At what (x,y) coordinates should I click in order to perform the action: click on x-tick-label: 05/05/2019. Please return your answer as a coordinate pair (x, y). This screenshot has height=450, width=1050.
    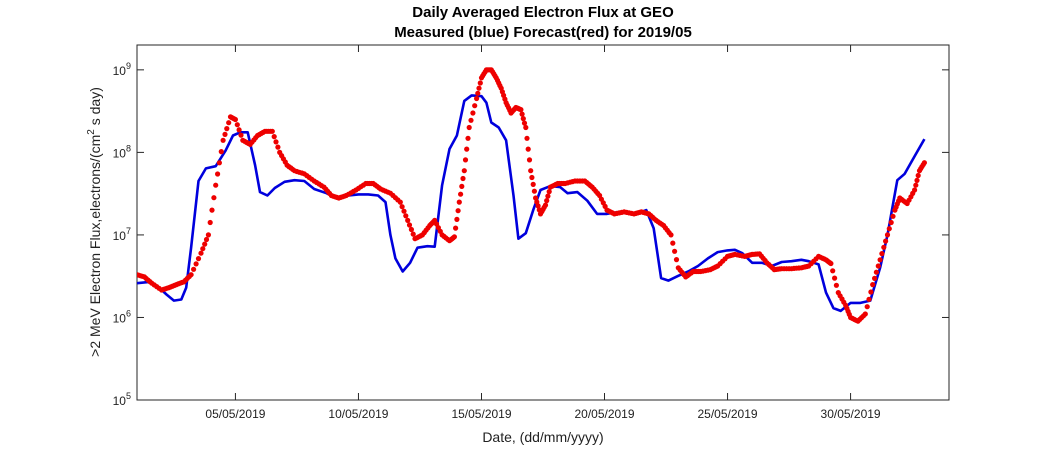
    Looking at the image, I should click on (235, 414).